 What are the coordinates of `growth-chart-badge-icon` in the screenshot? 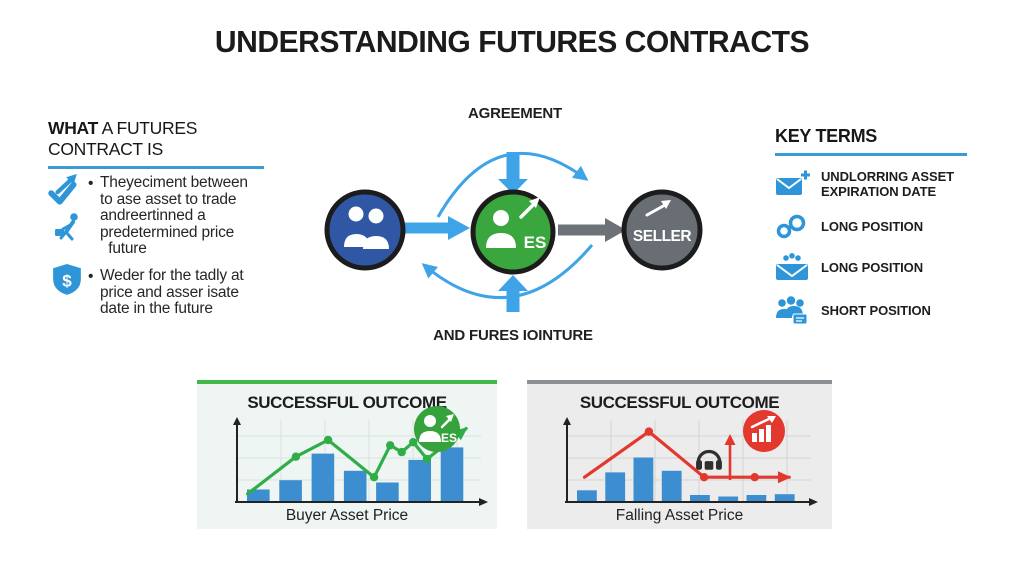 It's located at (764, 431).